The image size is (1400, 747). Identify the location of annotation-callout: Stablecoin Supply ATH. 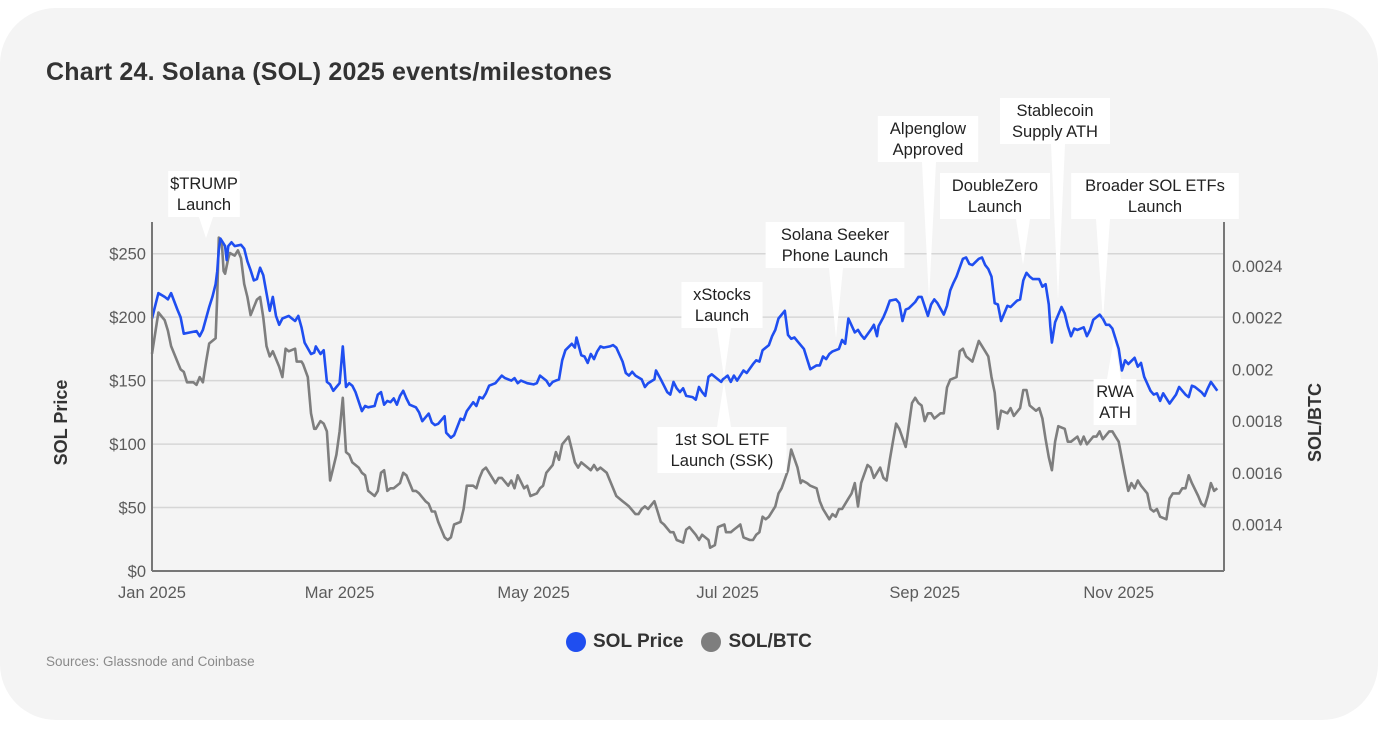
(1055, 199).